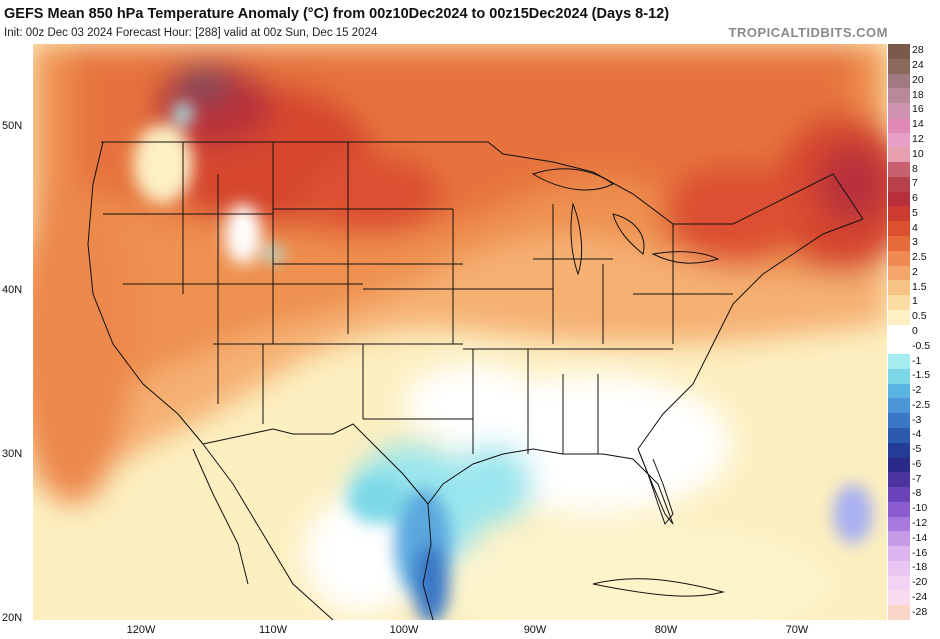  I want to click on colorbar-label: 5, so click(915, 212).